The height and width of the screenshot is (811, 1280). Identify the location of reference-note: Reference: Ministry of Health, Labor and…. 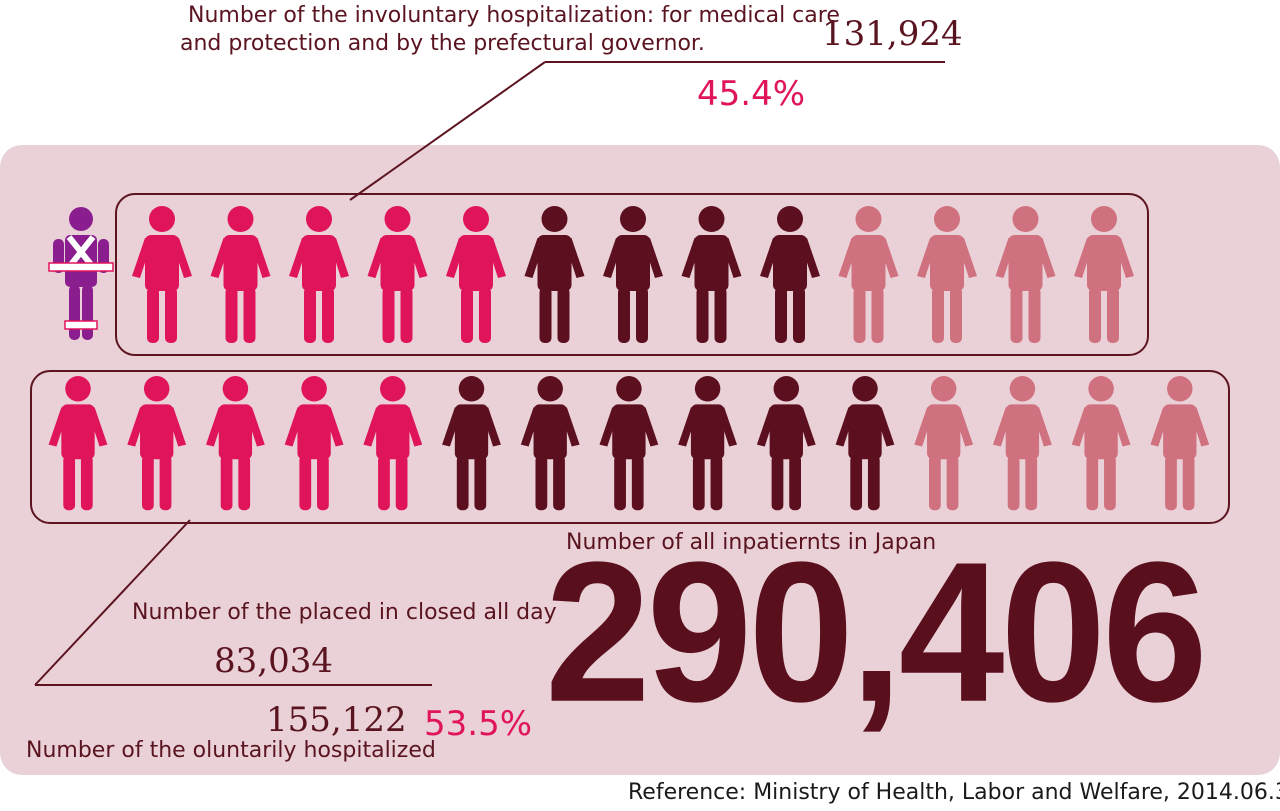
(954, 792).